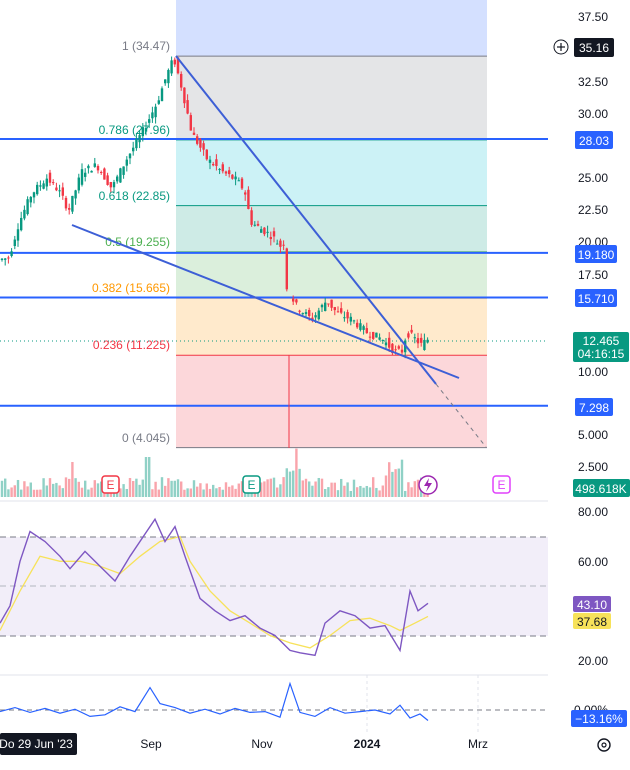 This screenshot has height=770, width=630. Describe the element at coordinates (110, 484) in the screenshot. I see `earnings-marker-1: E` at that location.